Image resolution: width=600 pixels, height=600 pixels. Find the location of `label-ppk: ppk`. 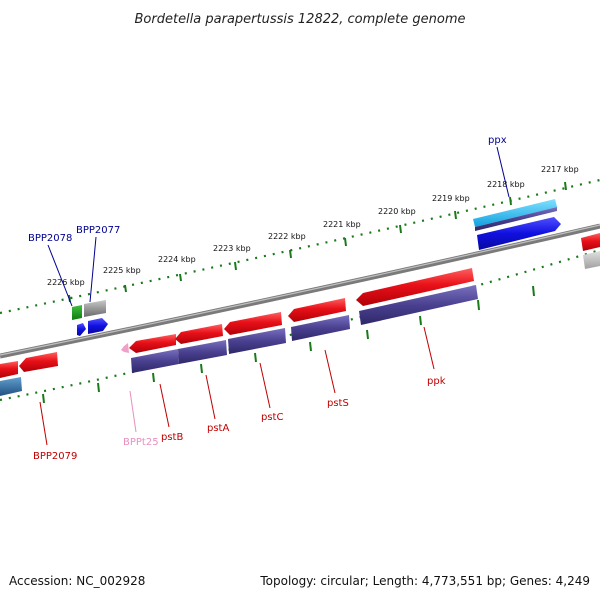

label-ppk: ppk is located at coordinates (436, 381).